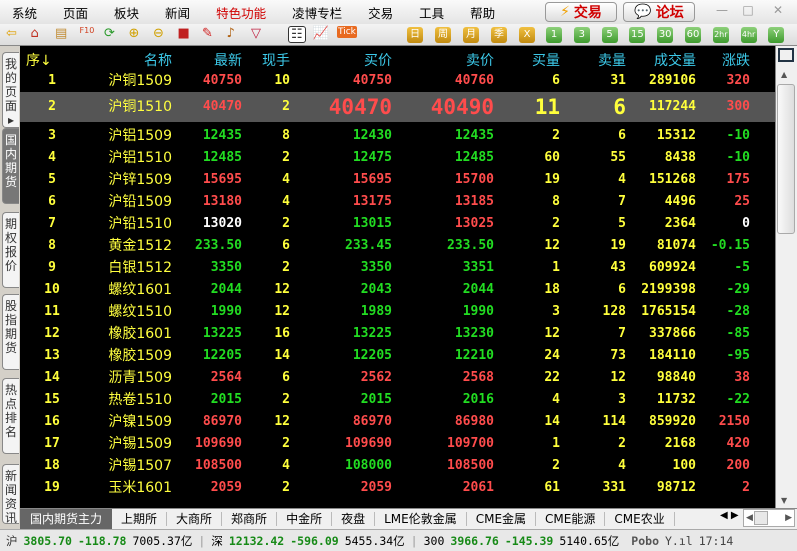 The height and width of the screenshot is (551, 797). What do you see at coordinates (317, 13) in the screenshot?
I see `menu-item: 凌博专栏` at bounding box center [317, 13].